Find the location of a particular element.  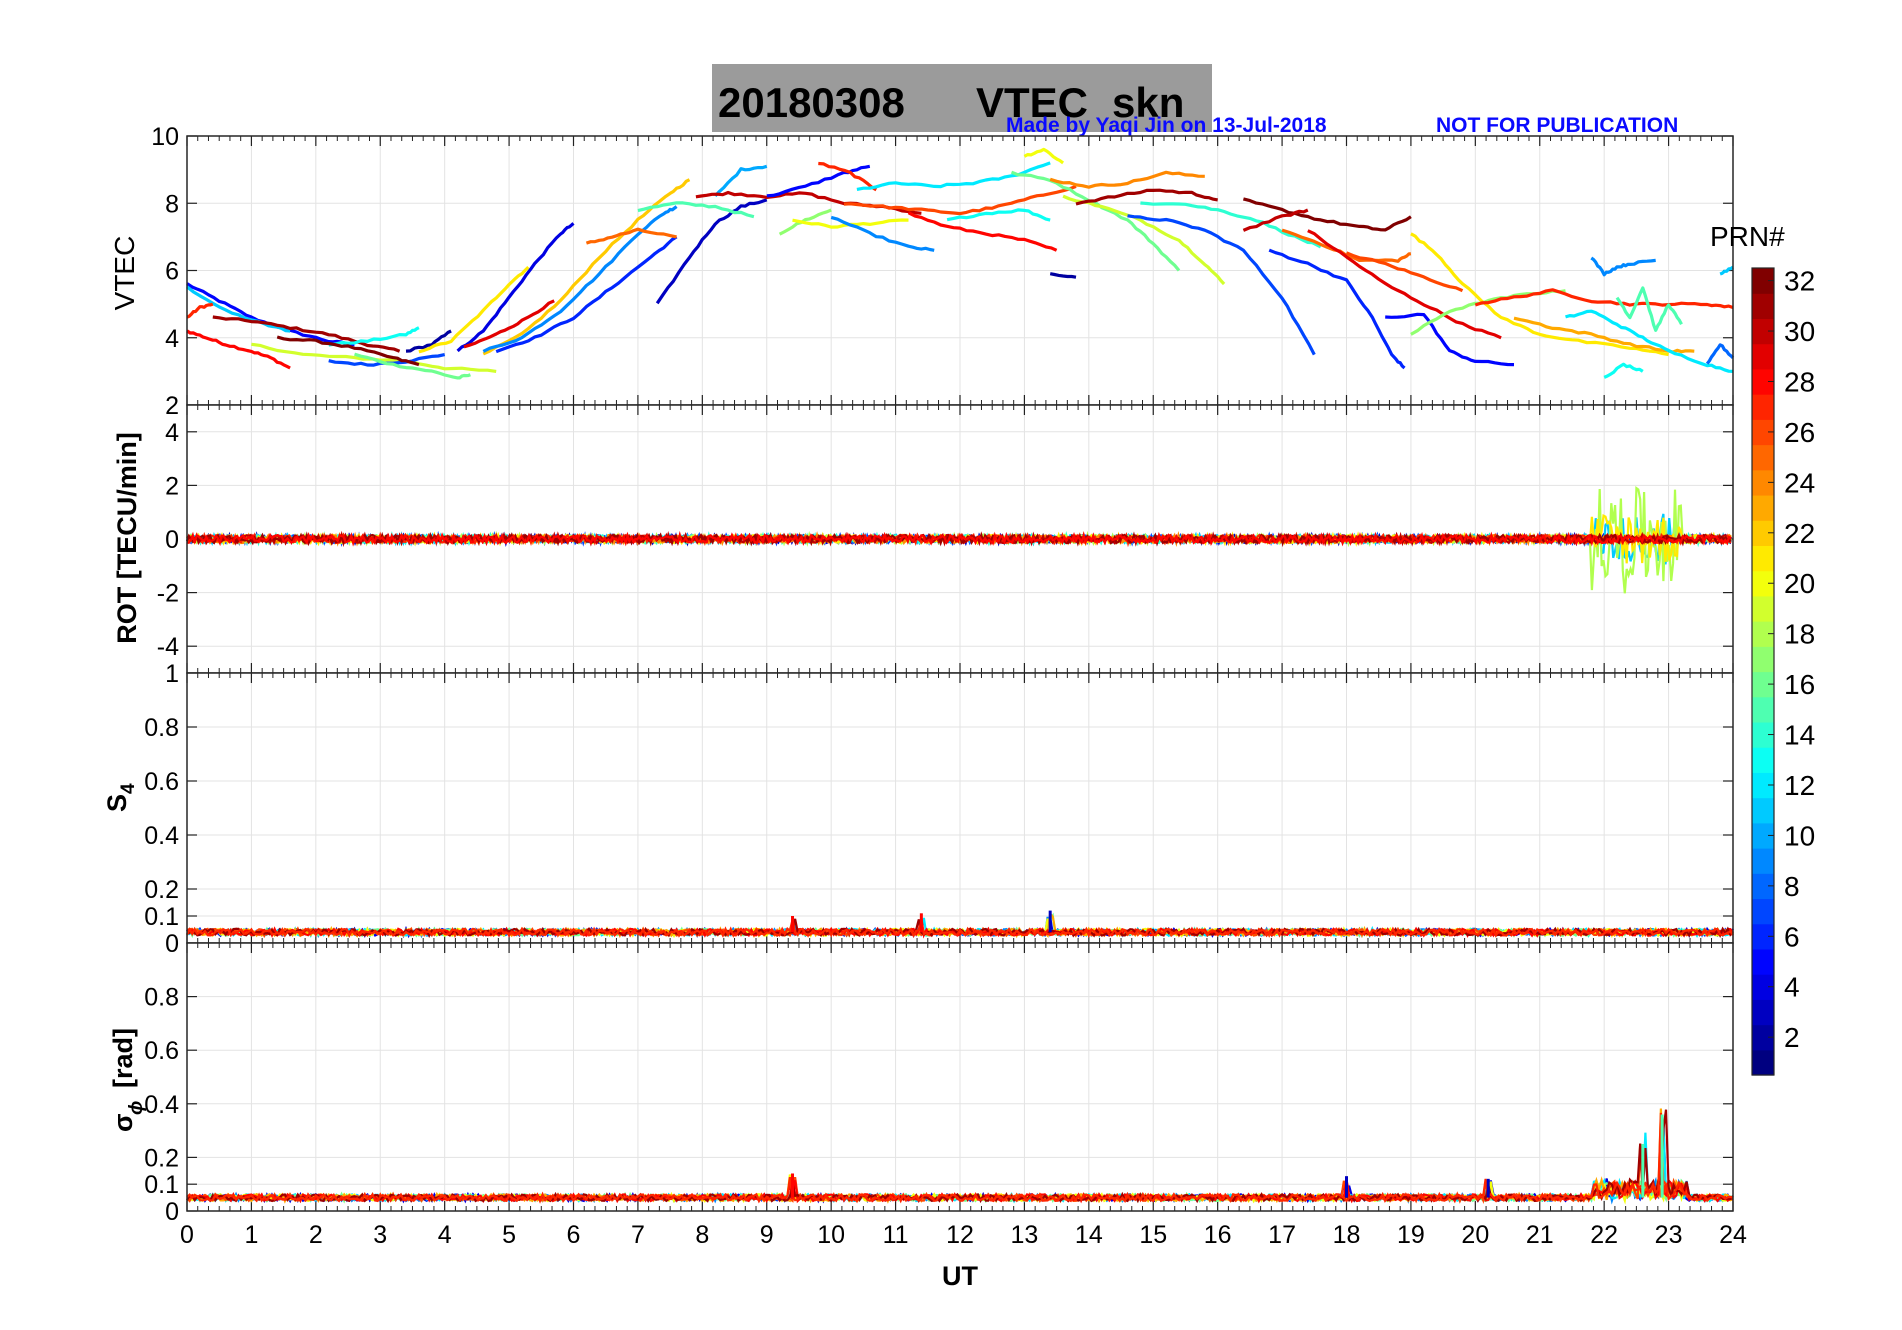

sigma_phi-ytick-label: 0.1 is located at coordinates (161, 1185).